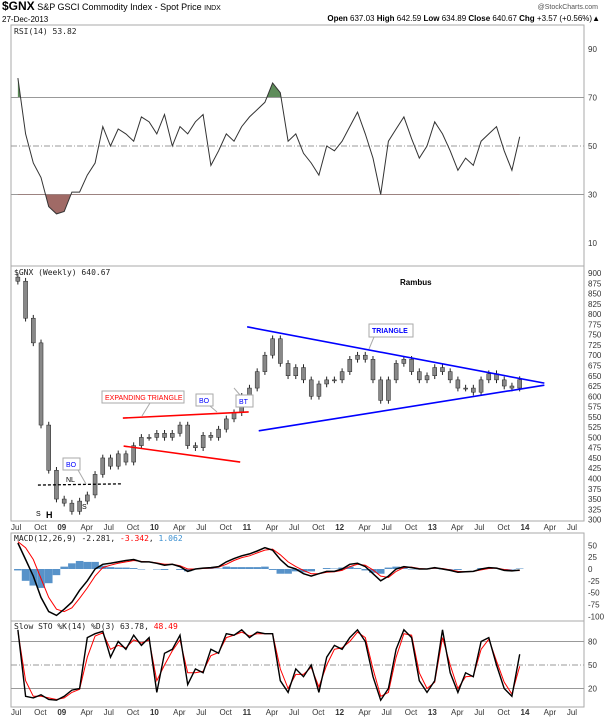  I want to click on x-axis-label: 09, so click(61, 527).